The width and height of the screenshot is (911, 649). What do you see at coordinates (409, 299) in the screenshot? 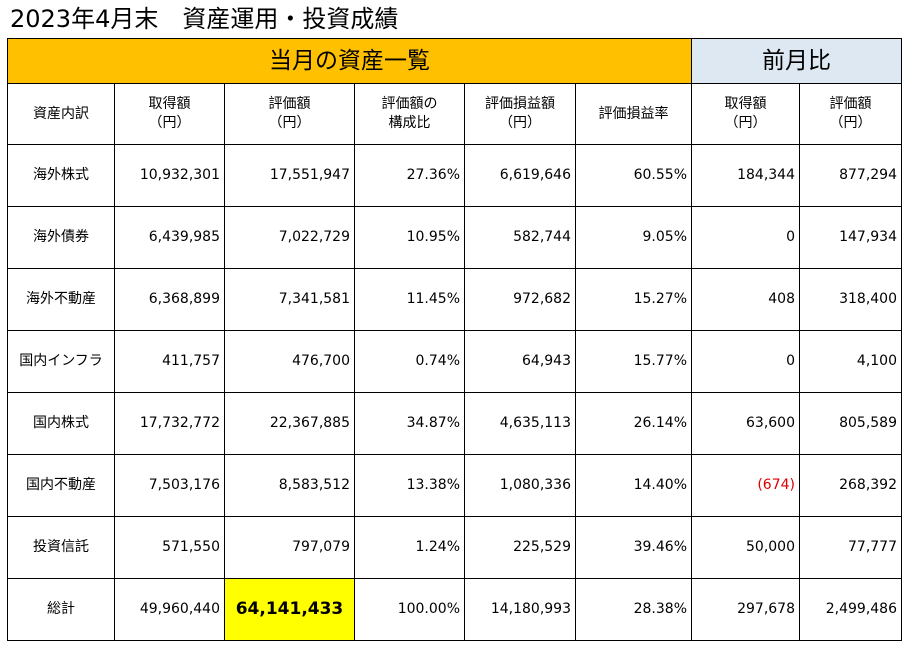
I see `cell-share: 11.45%` at bounding box center [409, 299].